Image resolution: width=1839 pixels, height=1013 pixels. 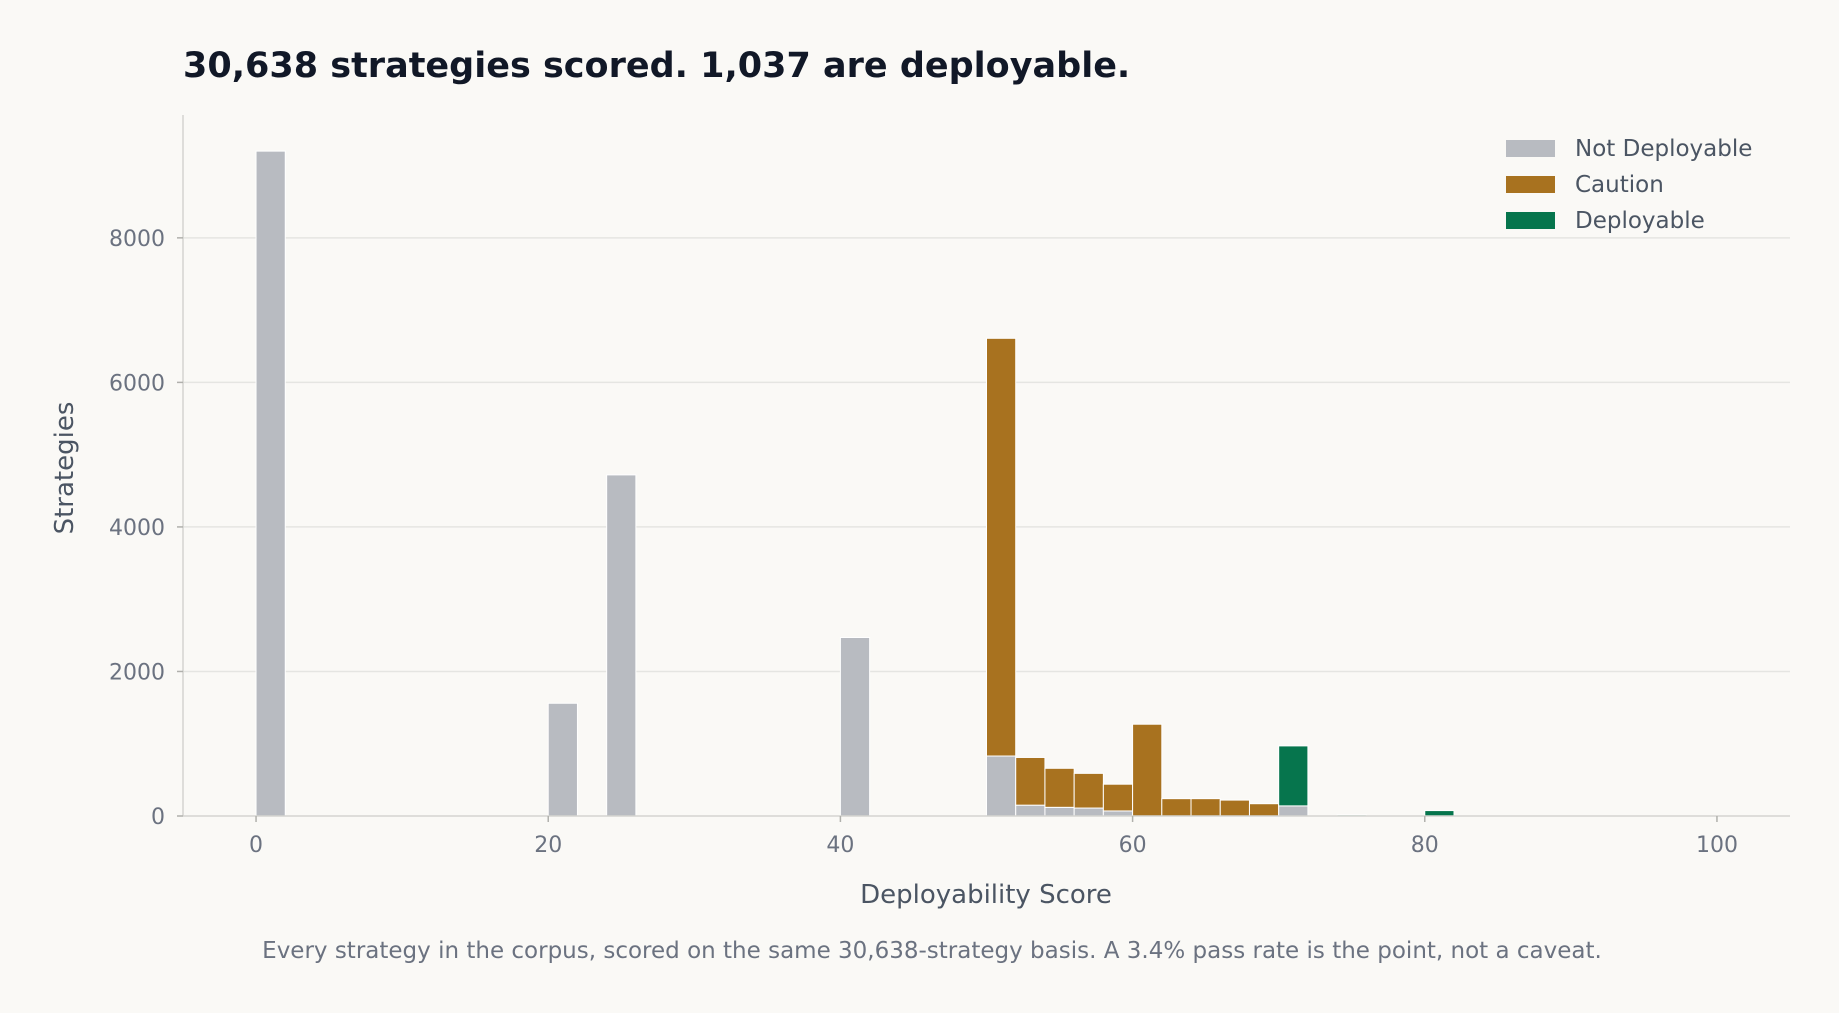 What do you see at coordinates (986, 895) in the screenshot?
I see `x-axis-title: Deployability Score` at bounding box center [986, 895].